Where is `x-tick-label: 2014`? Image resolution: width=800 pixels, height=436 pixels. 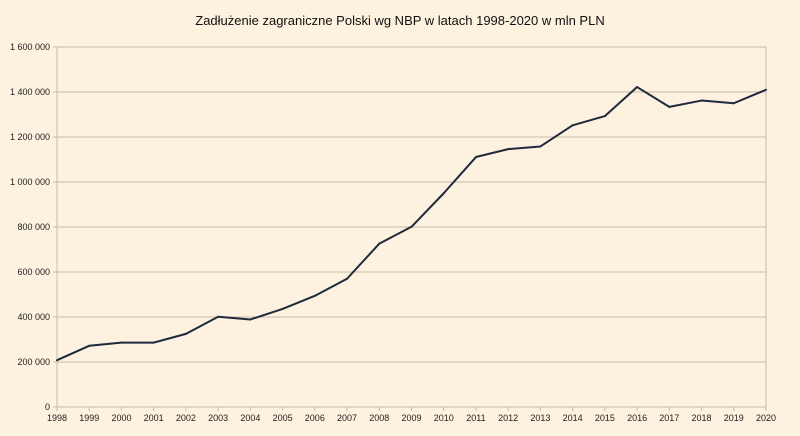 x-tick-label: 2014 is located at coordinates (573, 418).